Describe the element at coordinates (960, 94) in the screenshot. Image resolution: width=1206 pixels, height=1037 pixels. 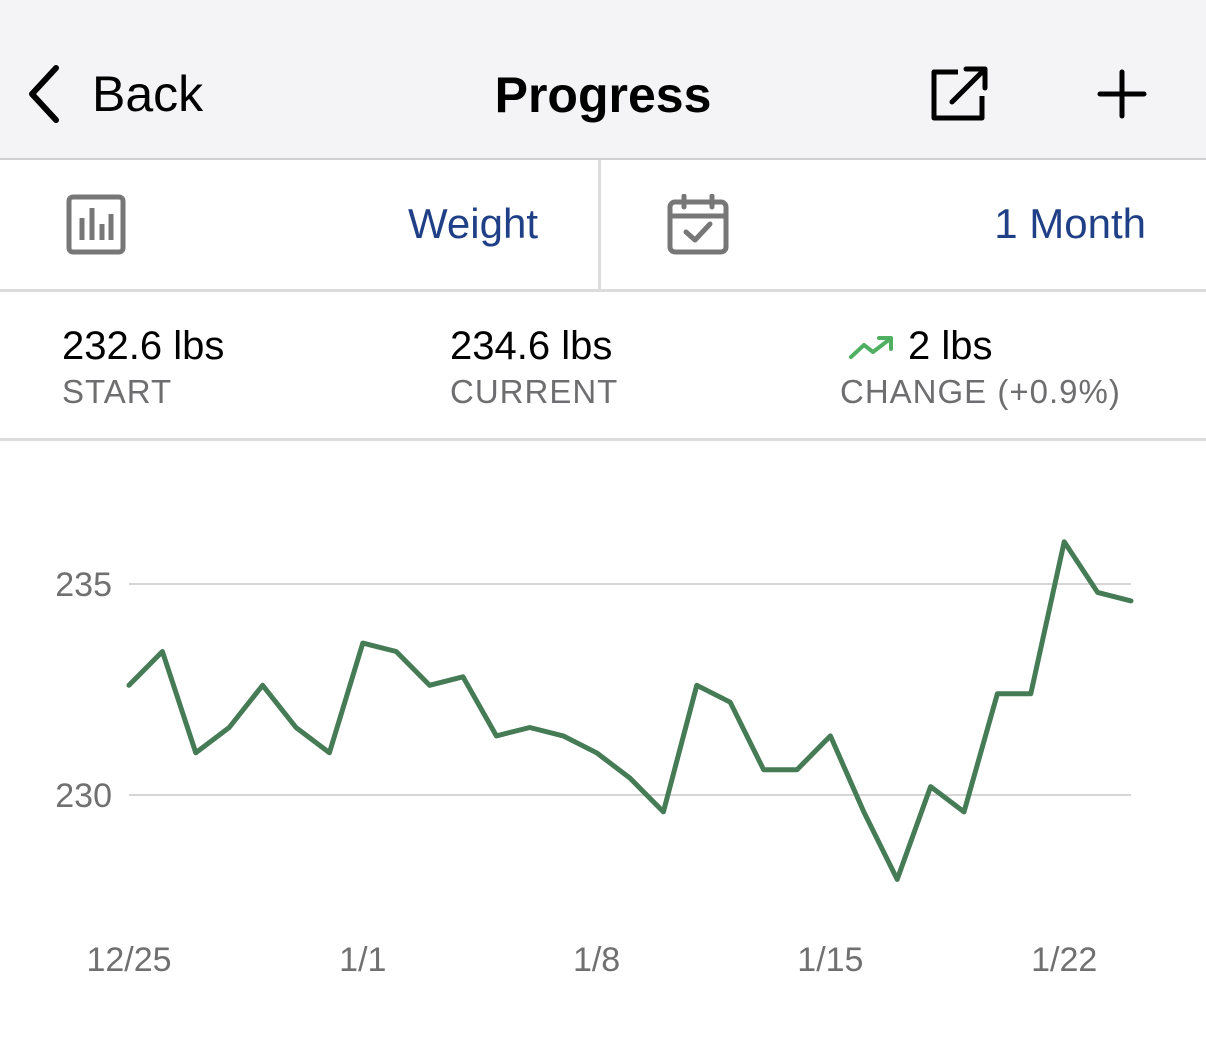
I see `share-icon` at that location.